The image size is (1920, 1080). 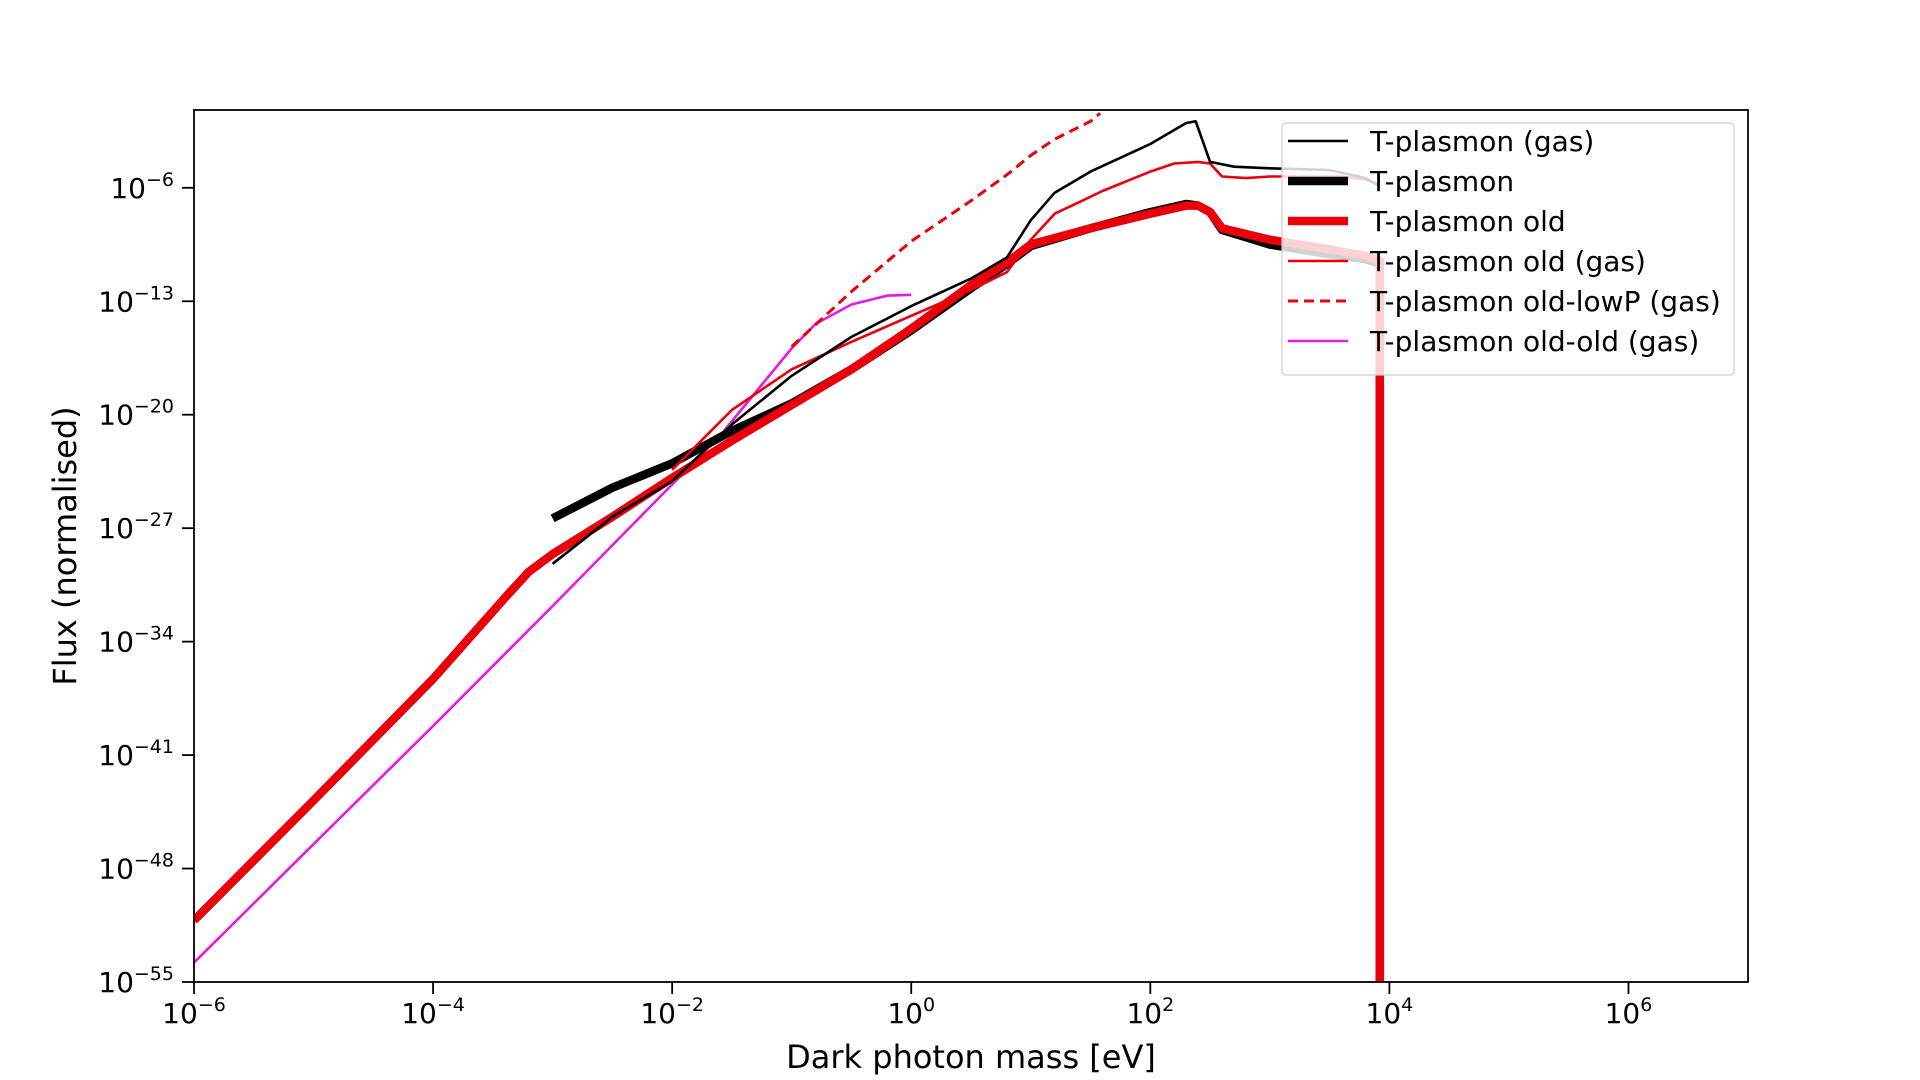 I want to click on y-tick-label: 10−48, so click(x=136, y=868).